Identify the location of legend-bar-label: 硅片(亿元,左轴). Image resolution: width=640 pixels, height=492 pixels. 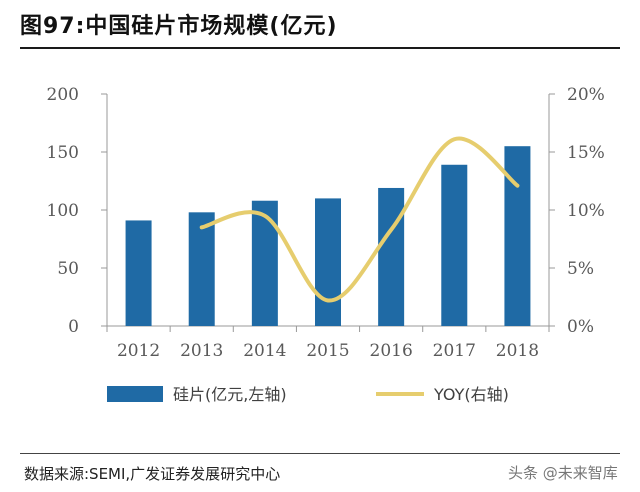
(230, 394).